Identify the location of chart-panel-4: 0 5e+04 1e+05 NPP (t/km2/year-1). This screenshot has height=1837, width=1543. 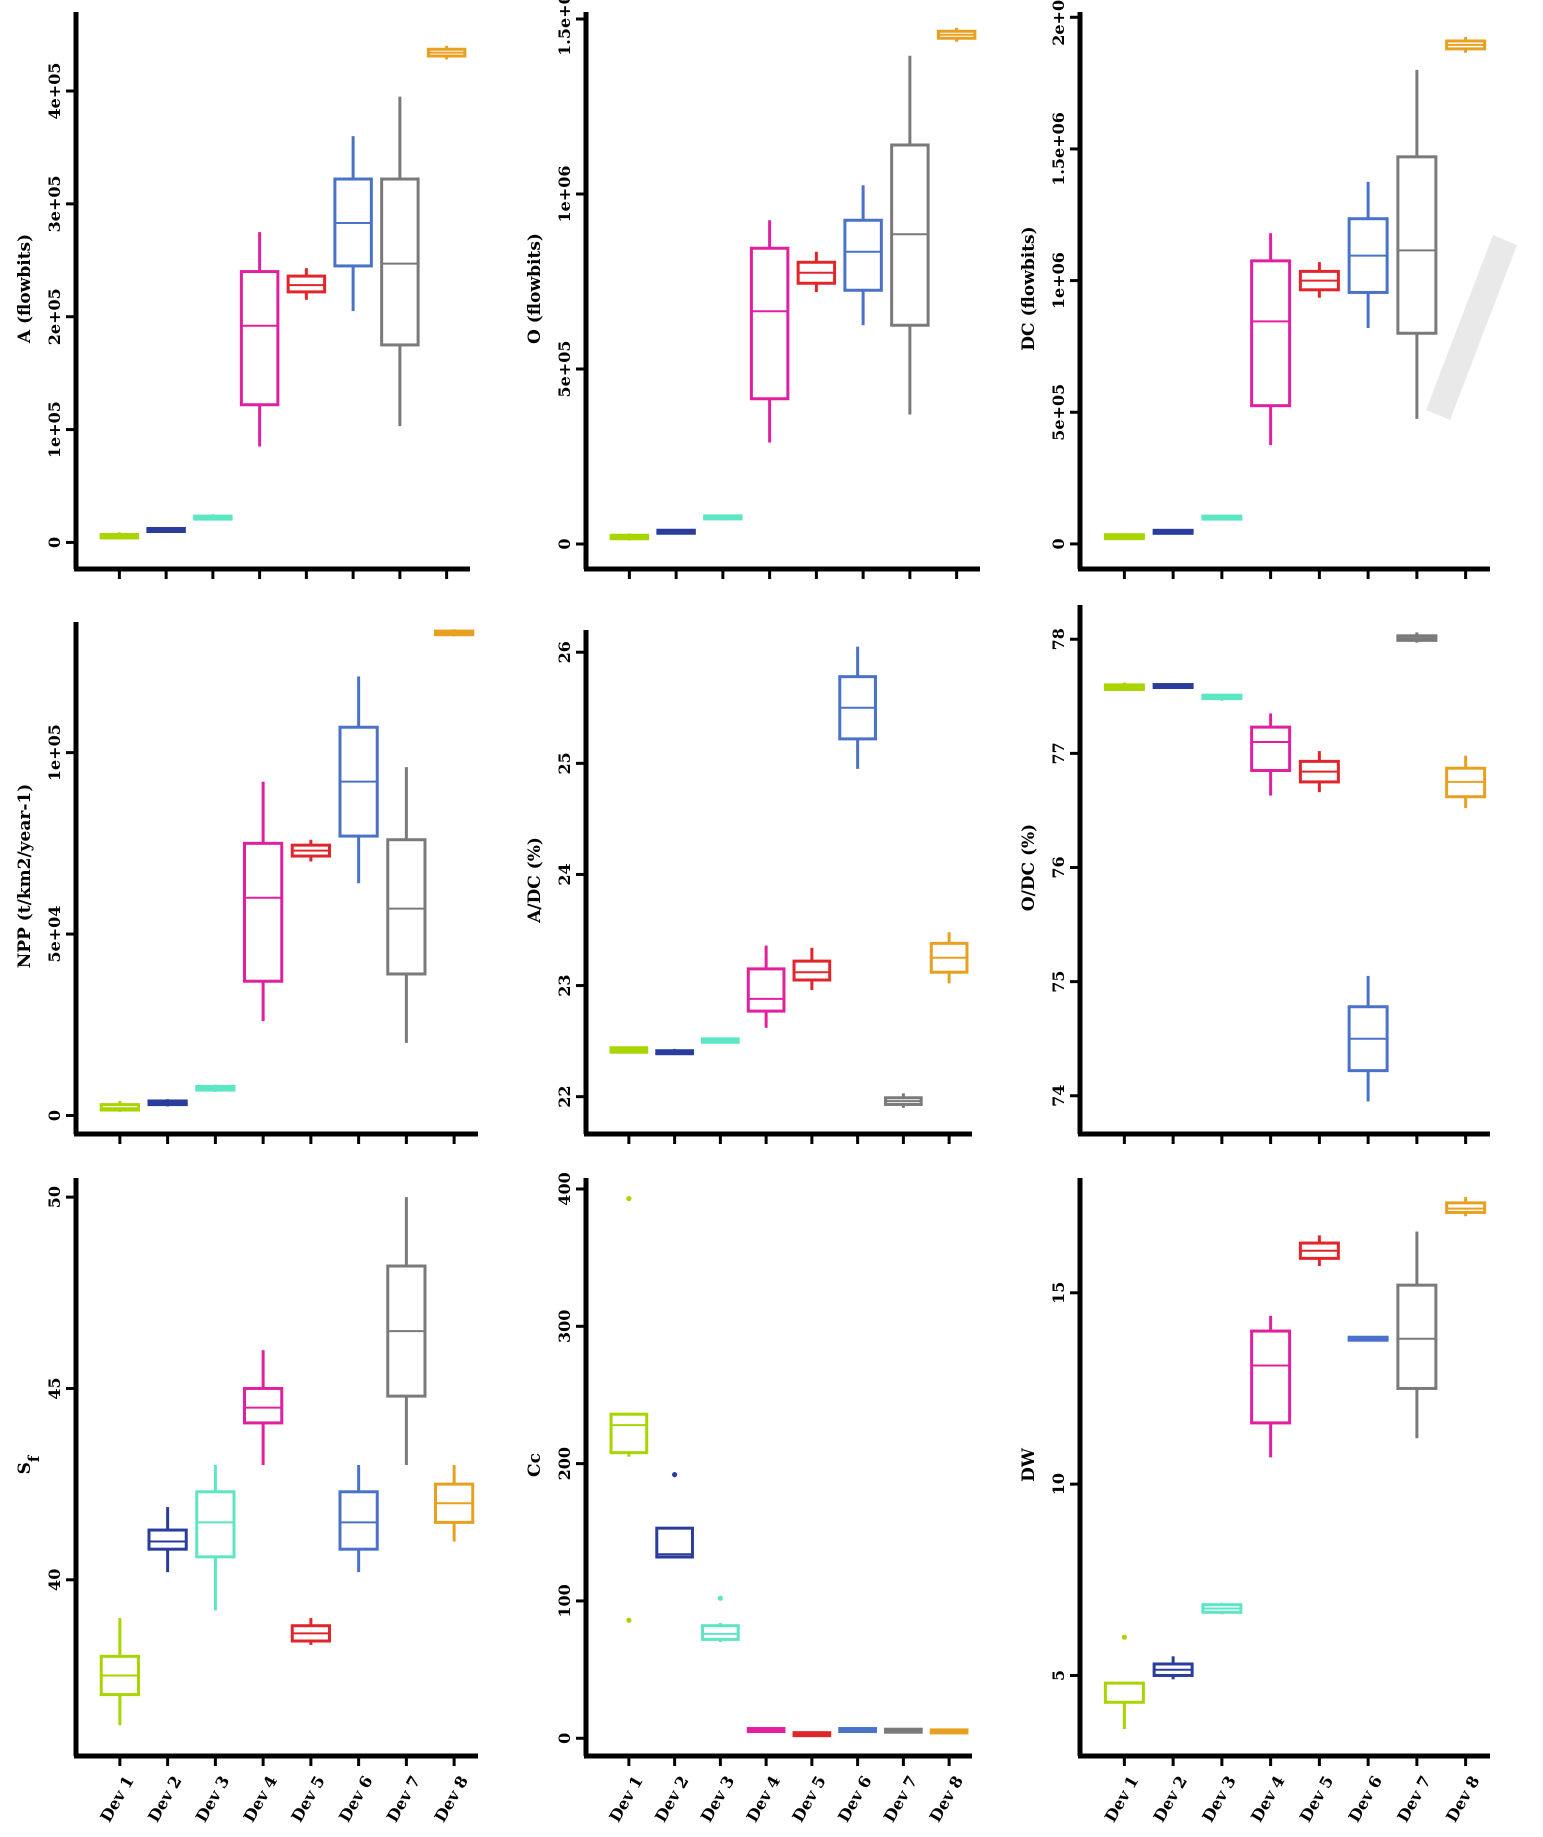
(246, 883).